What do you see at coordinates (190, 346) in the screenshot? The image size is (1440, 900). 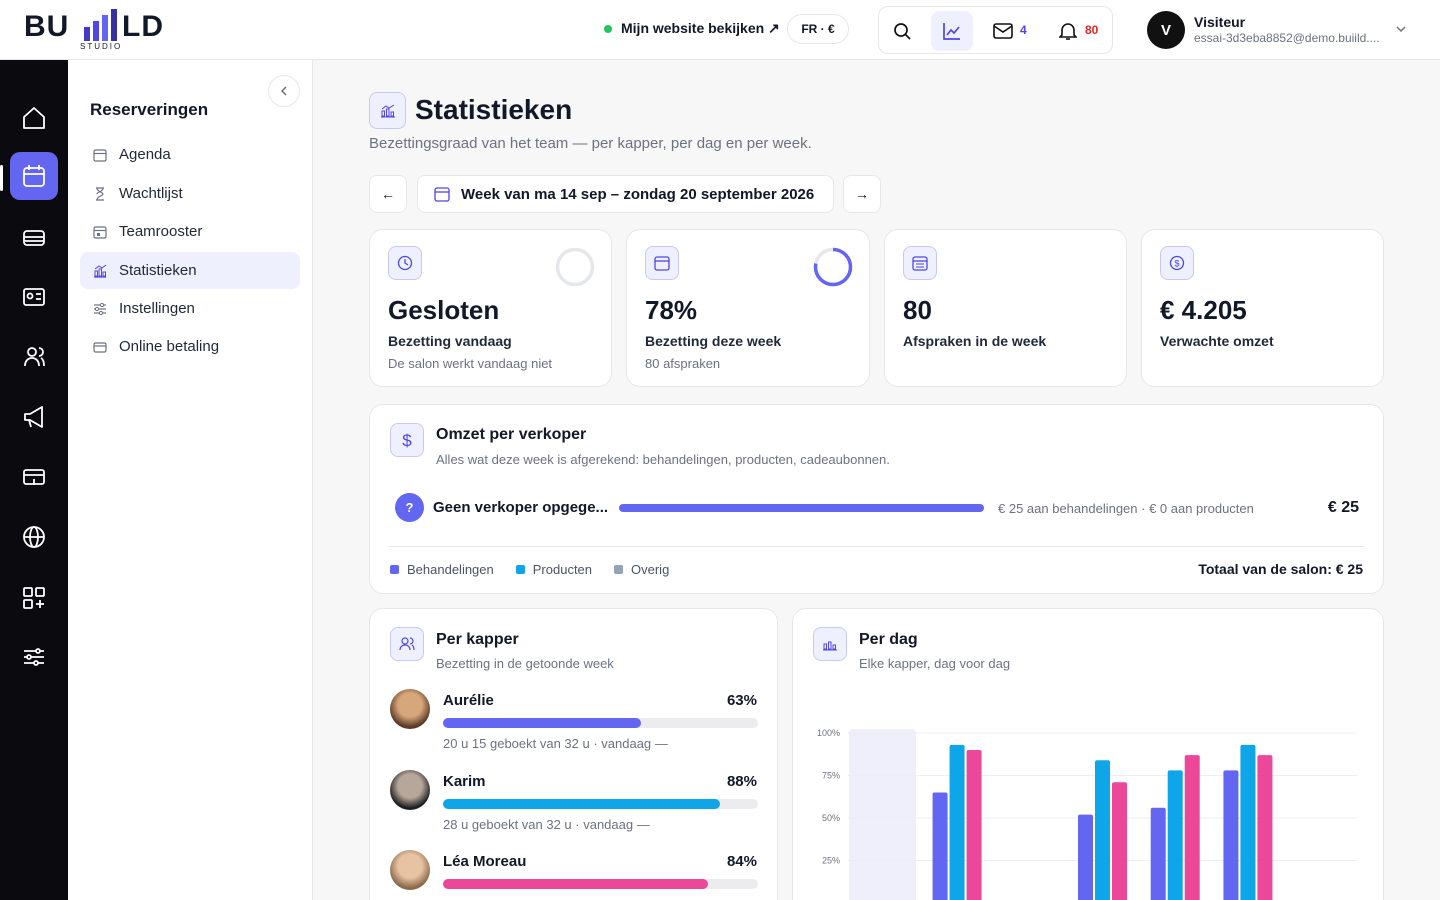 I see `nav-item: Online betaling` at bounding box center [190, 346].